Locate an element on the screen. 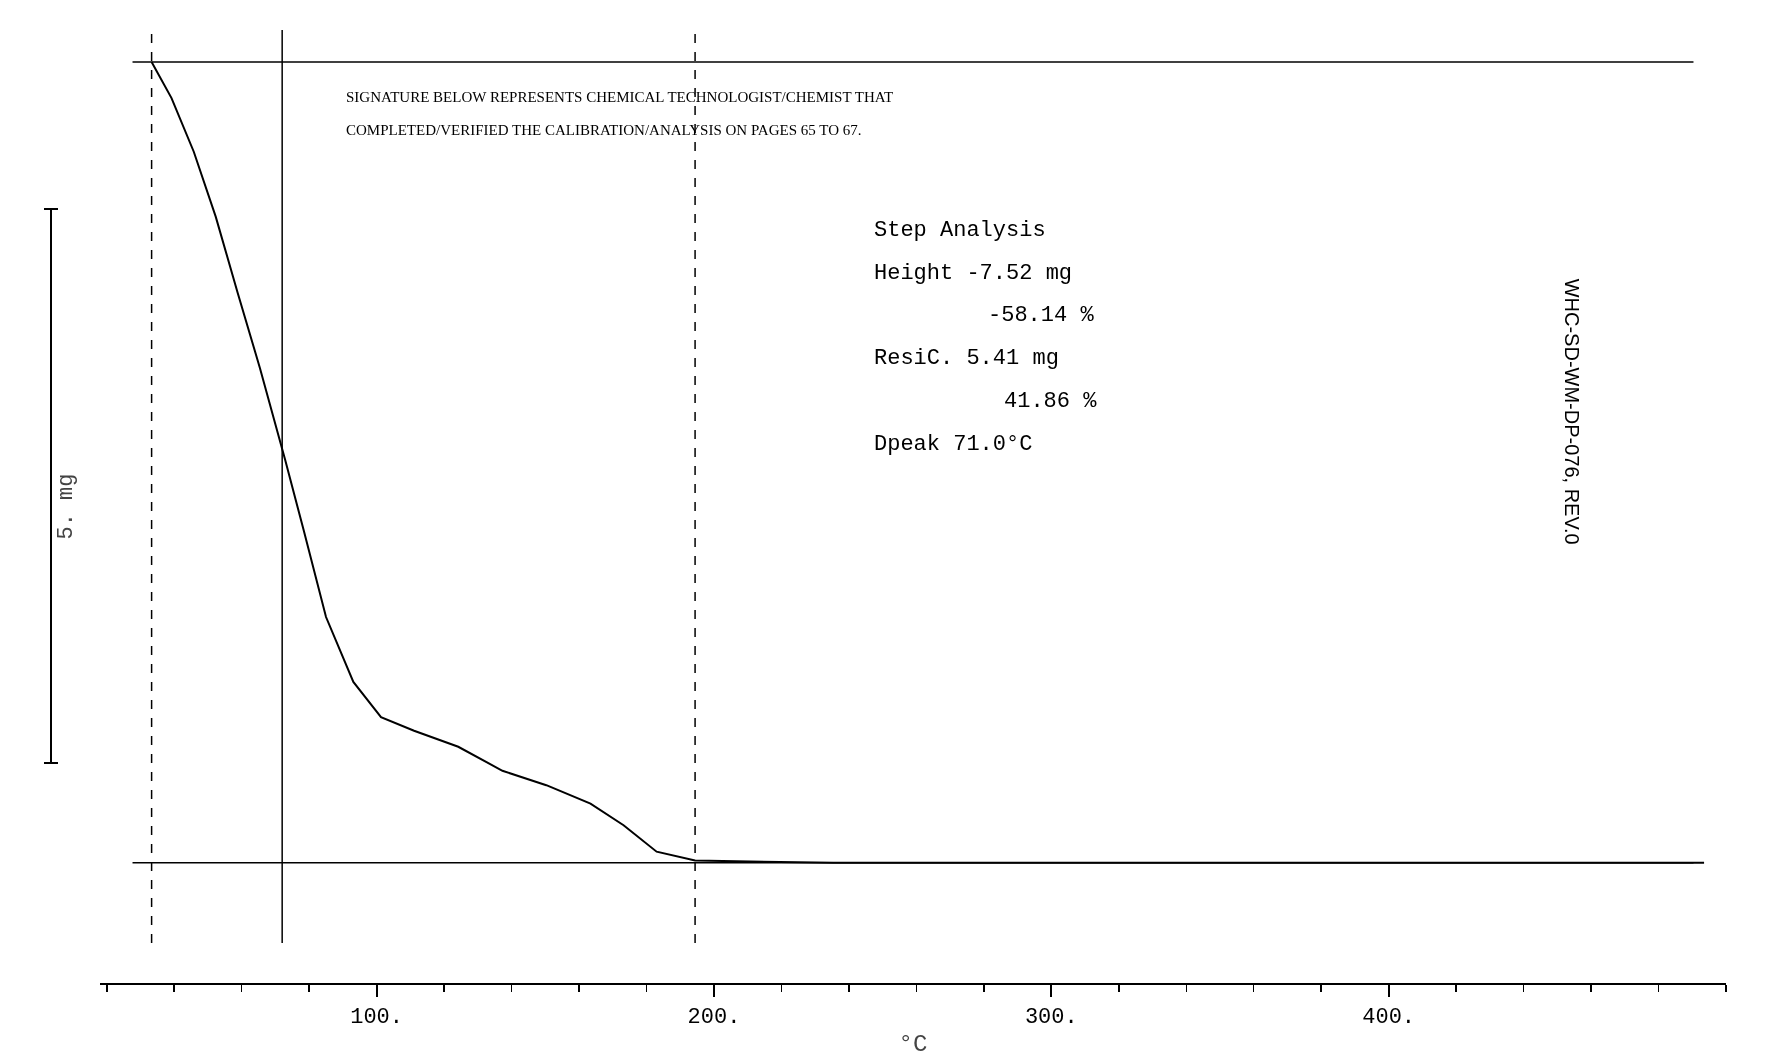 This screenshot has width=1766, height=1063. annotation: 41.86 % is located at coordinates (1051, 401).